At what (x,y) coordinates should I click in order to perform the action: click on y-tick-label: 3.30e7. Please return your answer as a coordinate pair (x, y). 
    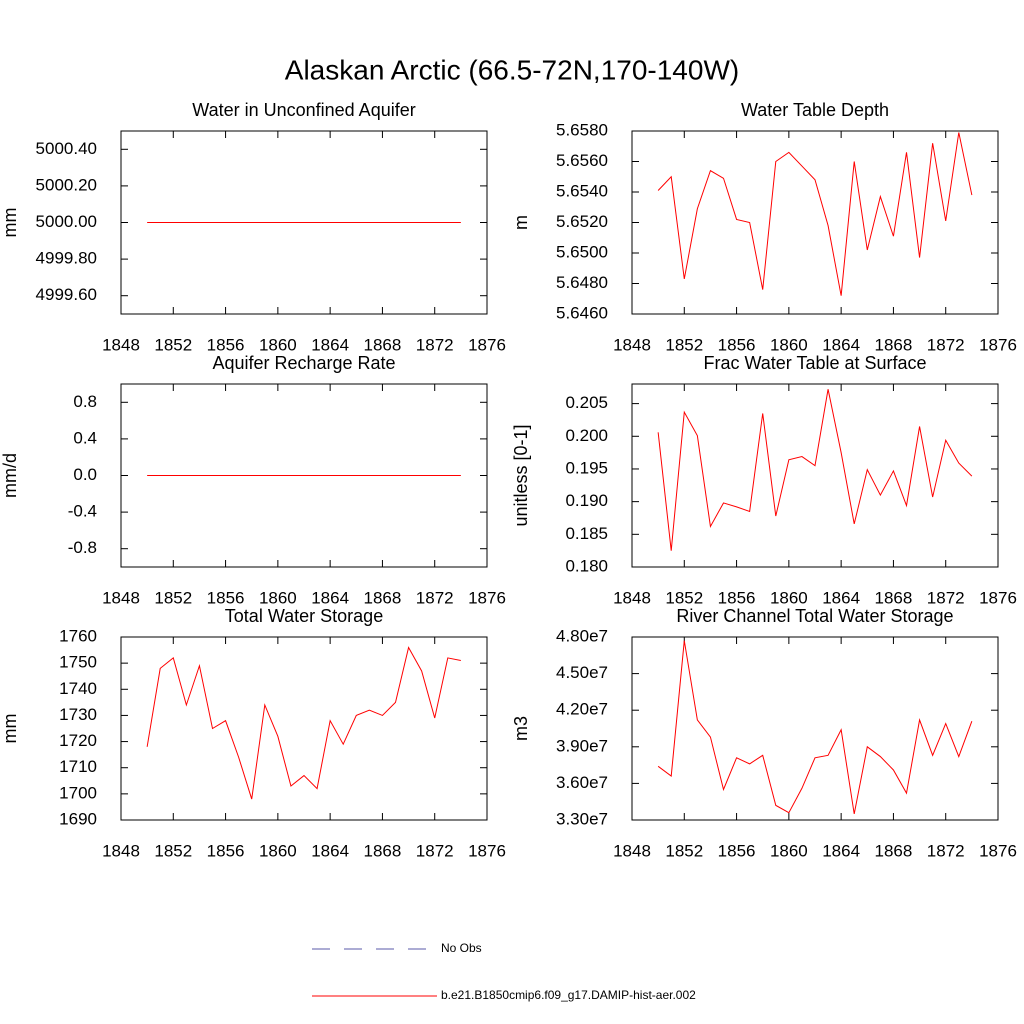
    Looking at the image, I should click on (582, 818).